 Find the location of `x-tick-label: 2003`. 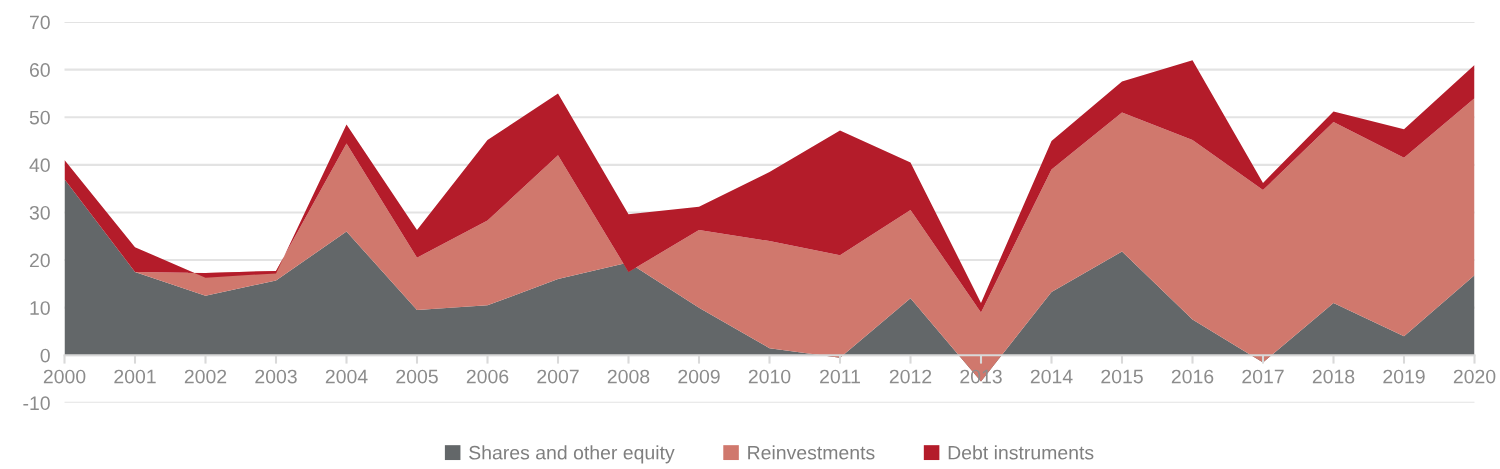

x-tick-label: 2003 is located at coordinates (276, 376).